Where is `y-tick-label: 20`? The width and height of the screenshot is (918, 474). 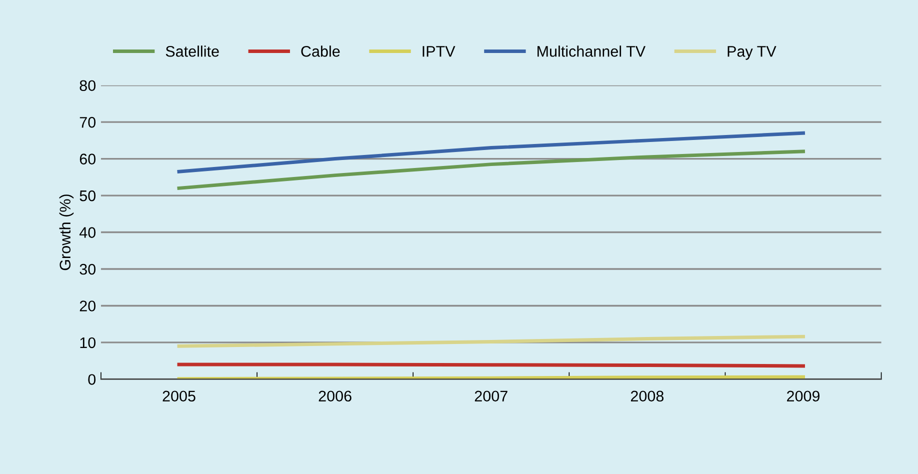
y-tick-label: 20 is located at coordinates (88, 306).